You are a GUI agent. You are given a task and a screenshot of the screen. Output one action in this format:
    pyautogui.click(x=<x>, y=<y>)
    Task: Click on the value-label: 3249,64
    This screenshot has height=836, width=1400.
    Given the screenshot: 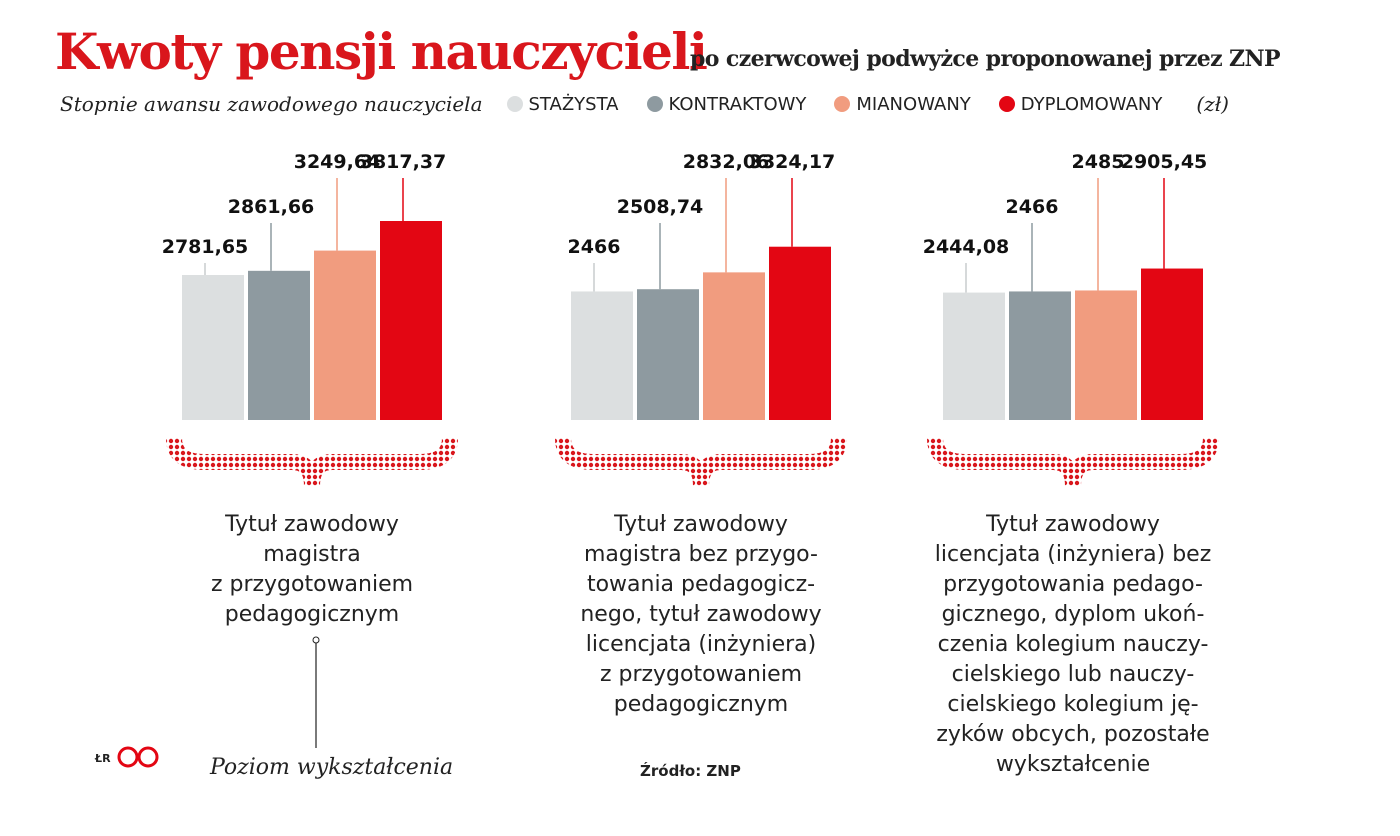 What is the action you would take?
    pyautogui.click(x=337, y=162)
    